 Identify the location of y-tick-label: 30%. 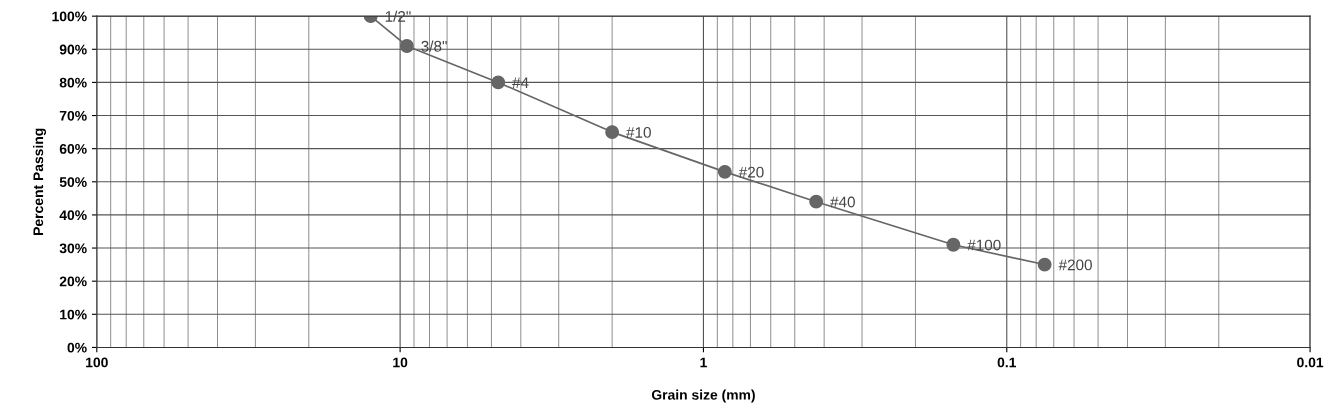
(73, 248).